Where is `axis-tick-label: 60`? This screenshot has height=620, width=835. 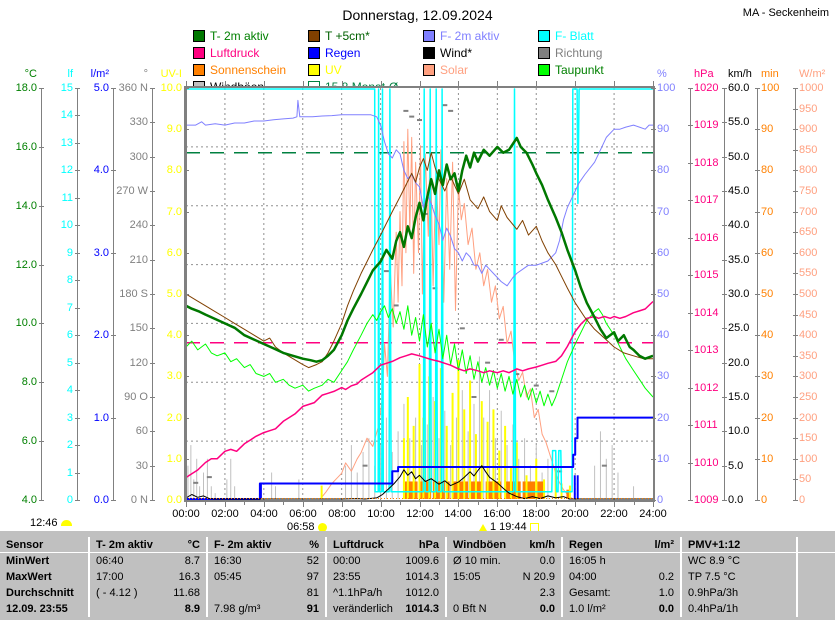
axis-tick-label: 60 is located at coordinates (767, 253).